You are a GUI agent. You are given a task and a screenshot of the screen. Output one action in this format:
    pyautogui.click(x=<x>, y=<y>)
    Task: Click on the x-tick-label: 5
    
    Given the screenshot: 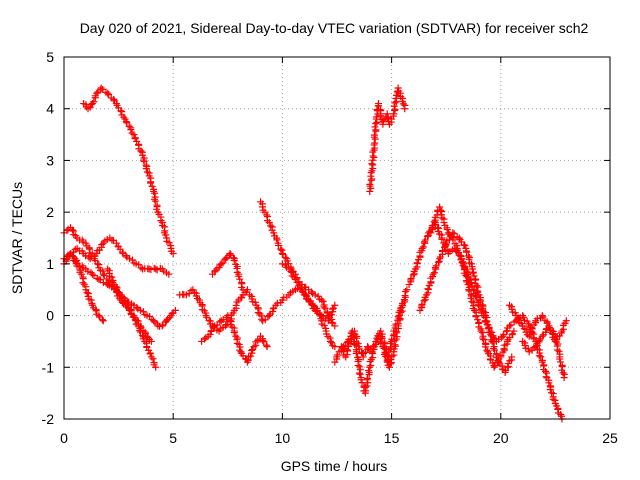 What is the action you would take?
    pyautogui.click(x=173, y=438)
    